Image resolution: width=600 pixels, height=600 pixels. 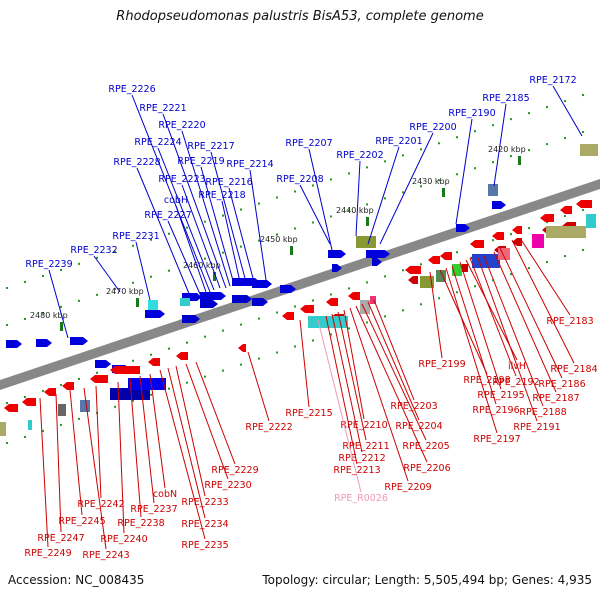 I want to click on gene-label: RPE_2218, so click(x=221, y=195).